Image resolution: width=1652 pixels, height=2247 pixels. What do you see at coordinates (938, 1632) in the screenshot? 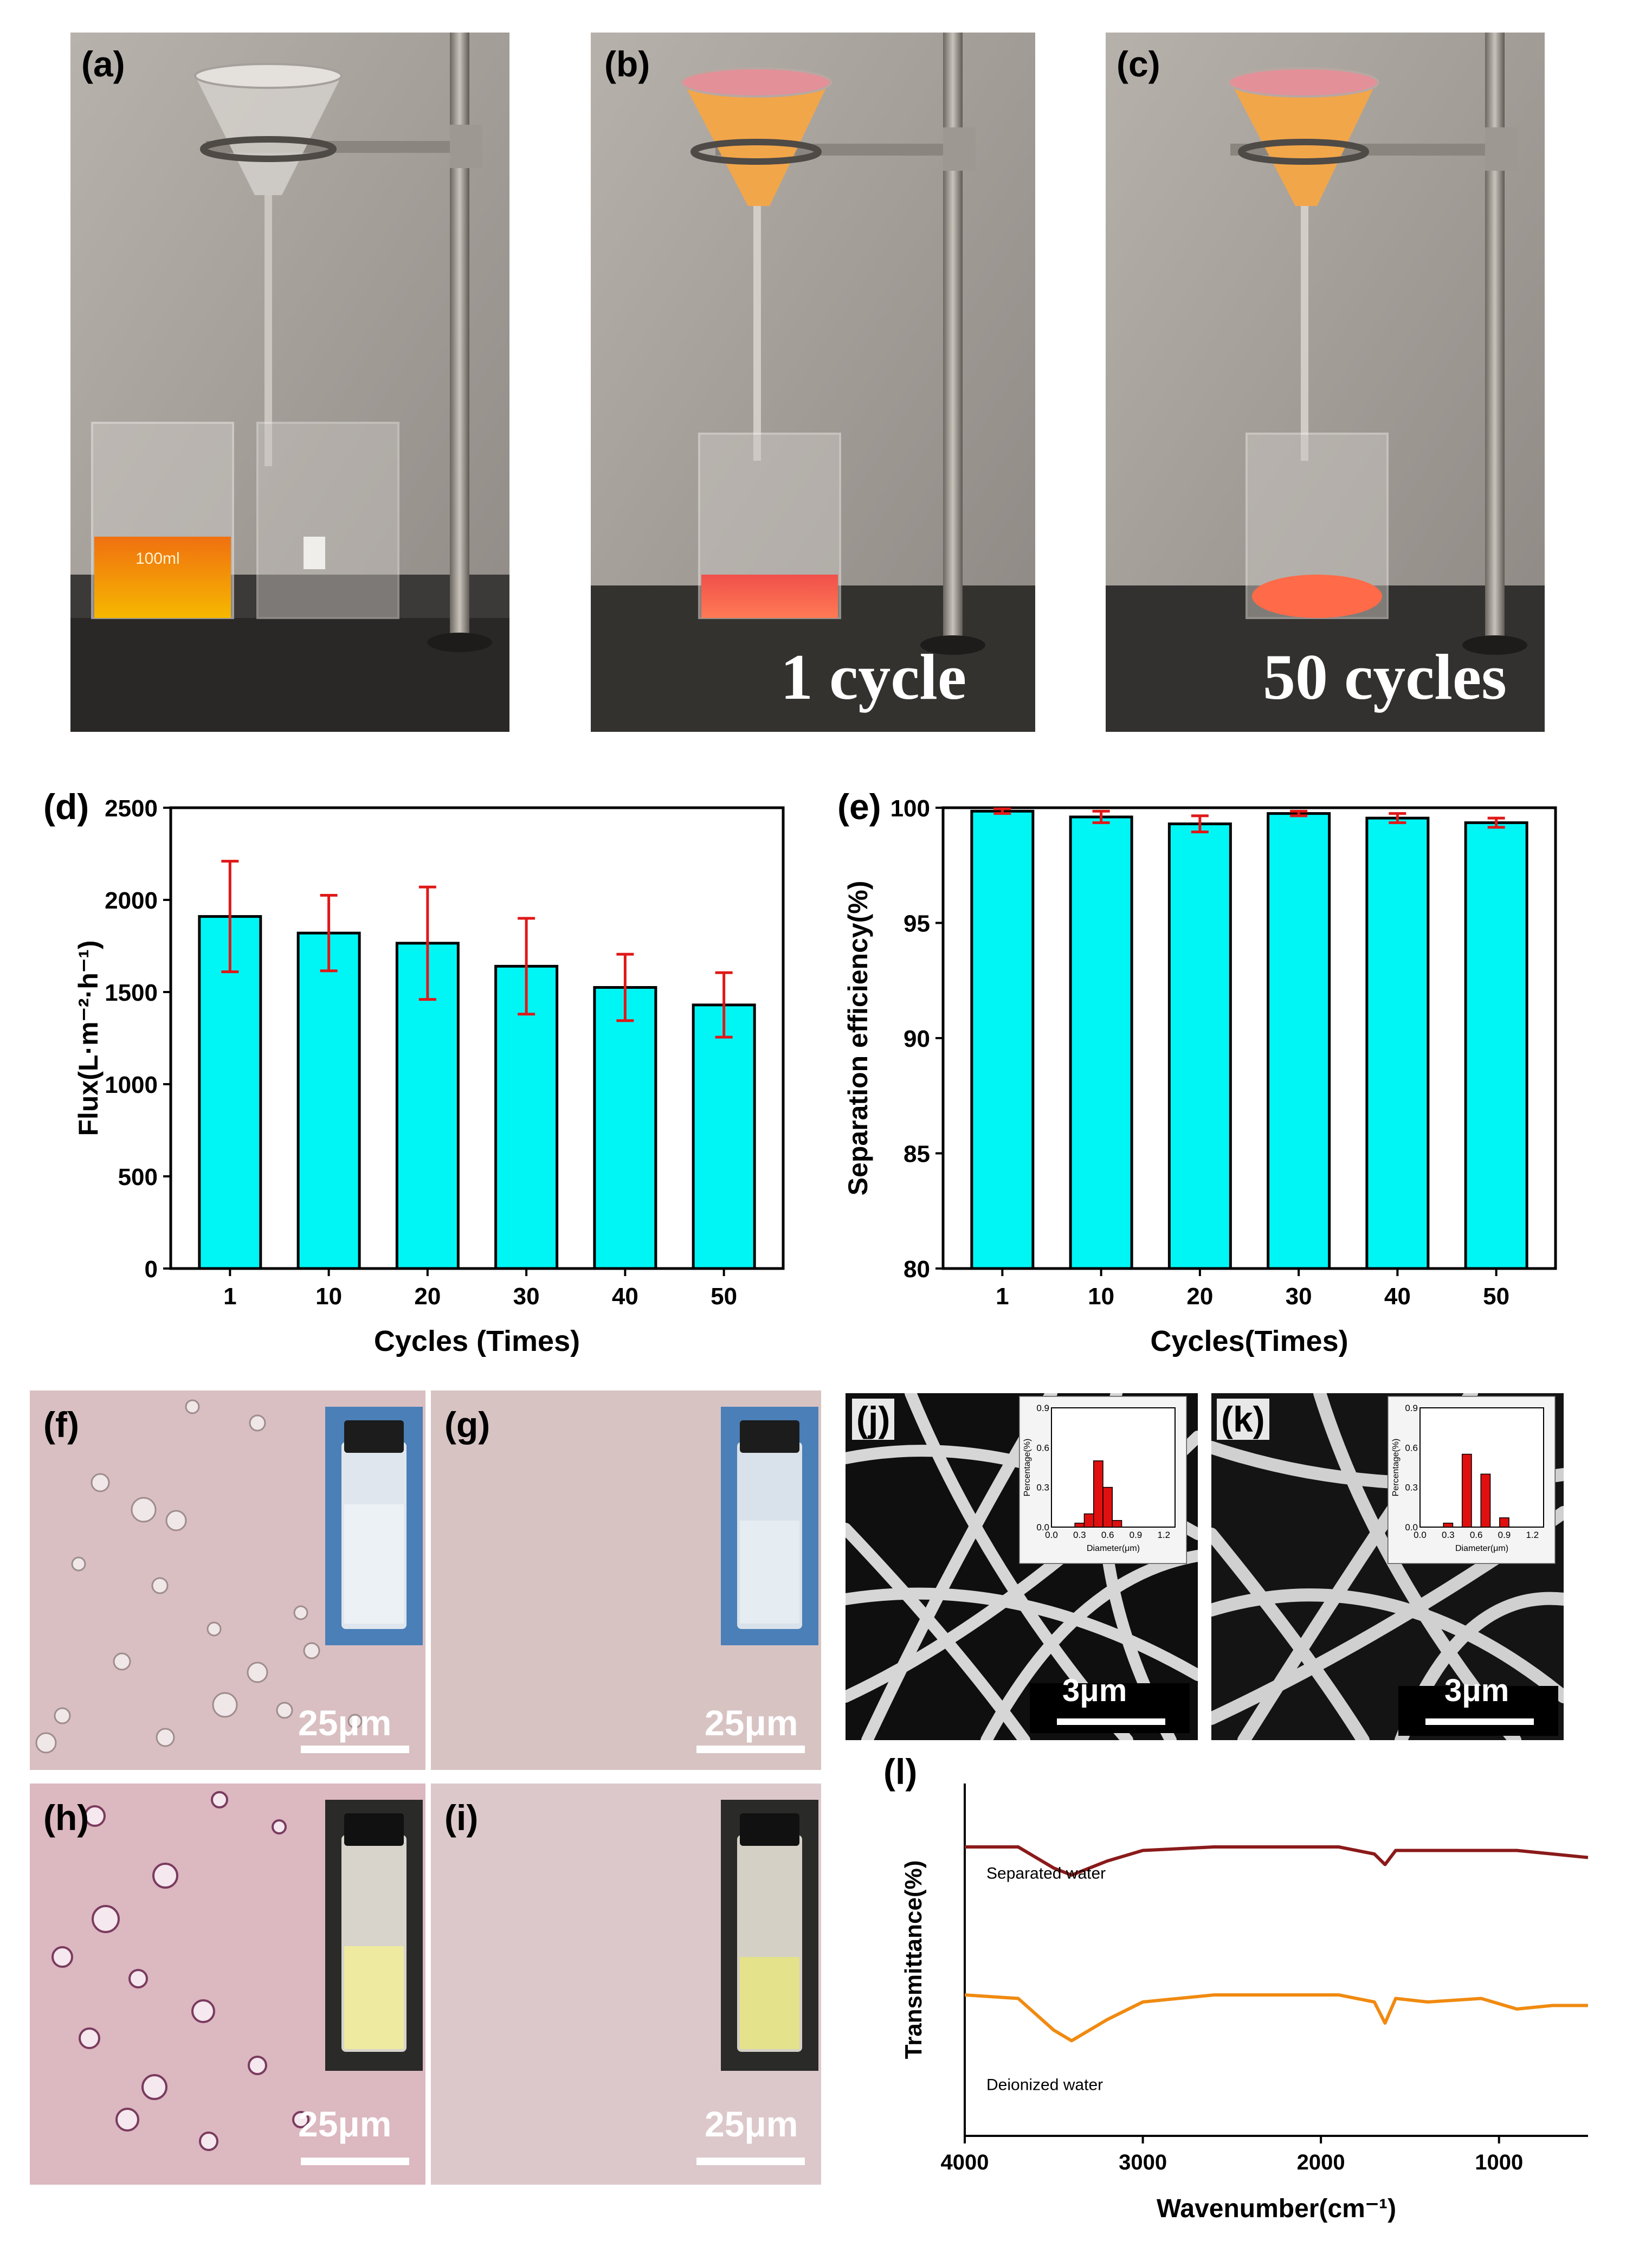
I see `fiber` at bounding box center [938, 1632].